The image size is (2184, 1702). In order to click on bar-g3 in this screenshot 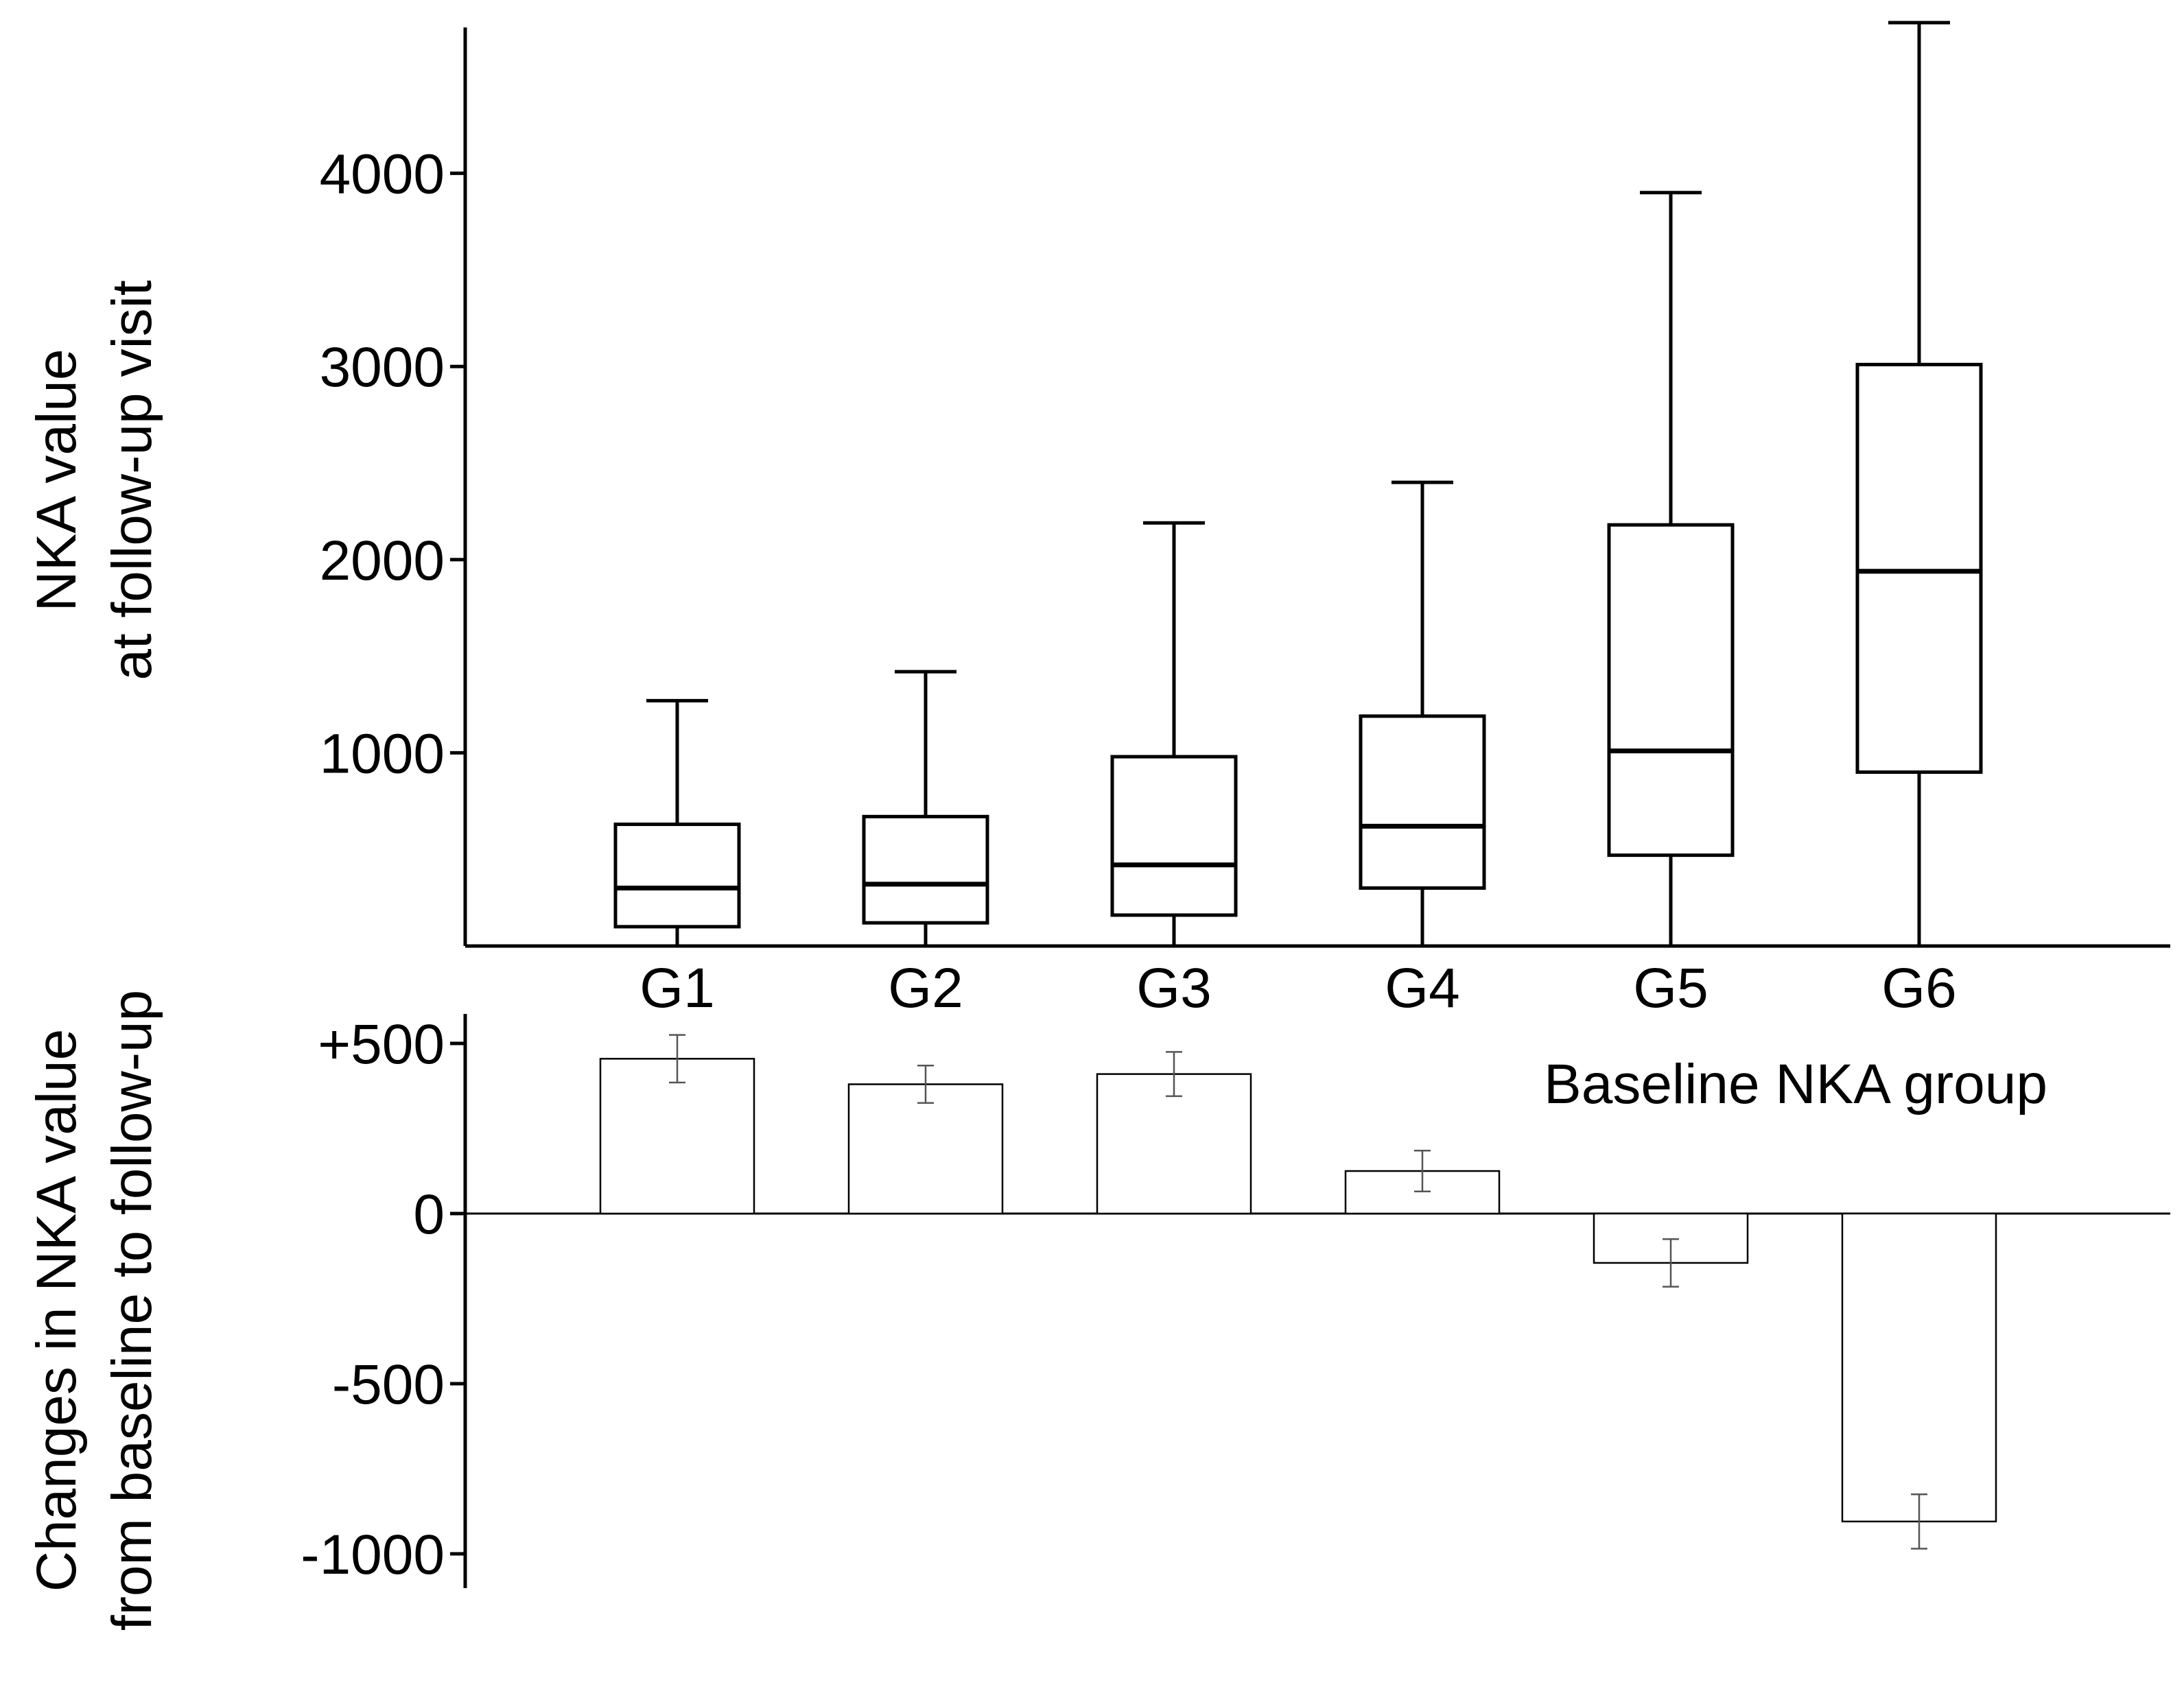, I will do `click(1174, 1144)`.